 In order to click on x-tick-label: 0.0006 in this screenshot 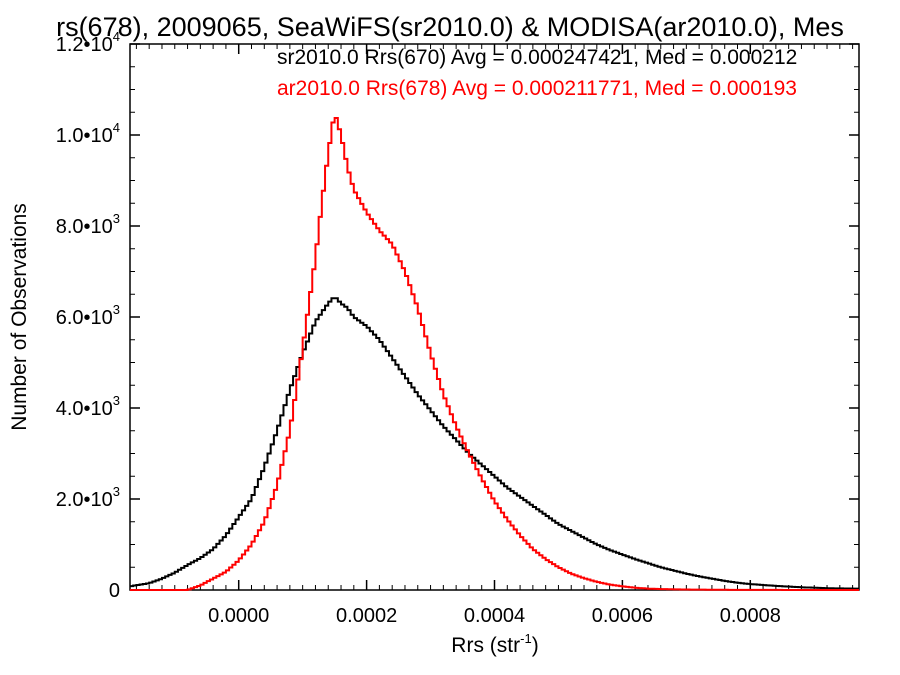, I will do `click(622, 616)`.